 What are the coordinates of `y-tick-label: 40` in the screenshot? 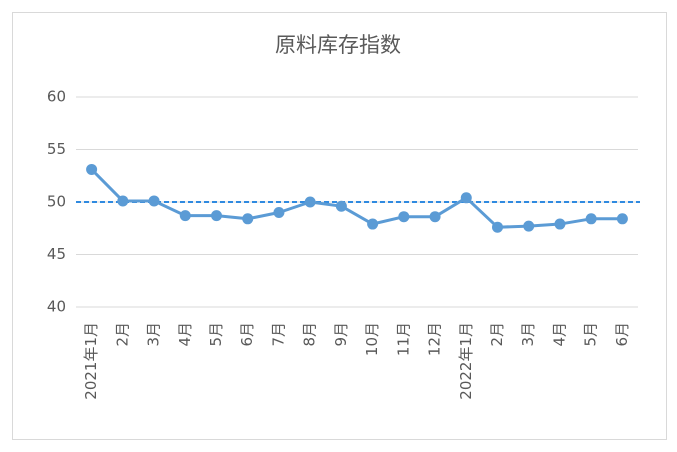 It's located at (56, 307).